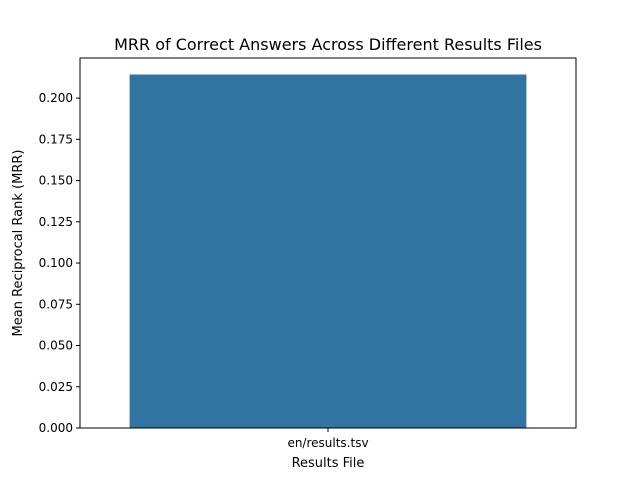  Describe the element at coordinates (327, 443) in the screenshot. I see `x-tick-label: en/results.tsv` at that location.